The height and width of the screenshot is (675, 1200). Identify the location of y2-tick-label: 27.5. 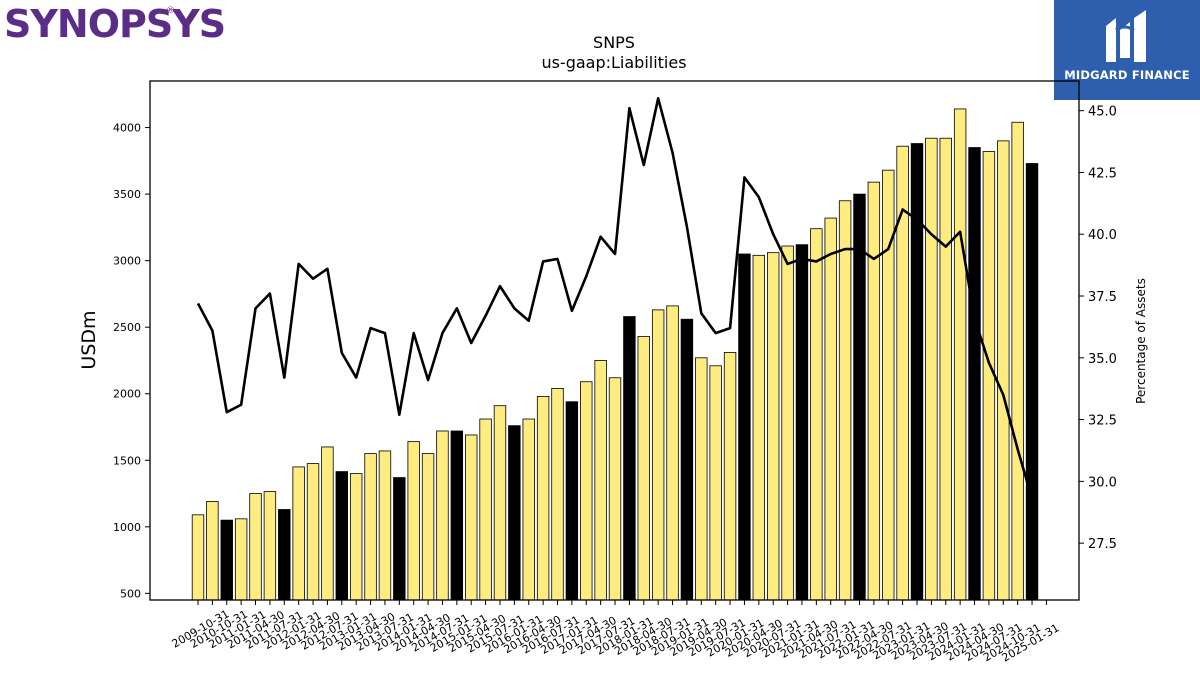
(1102, 544).